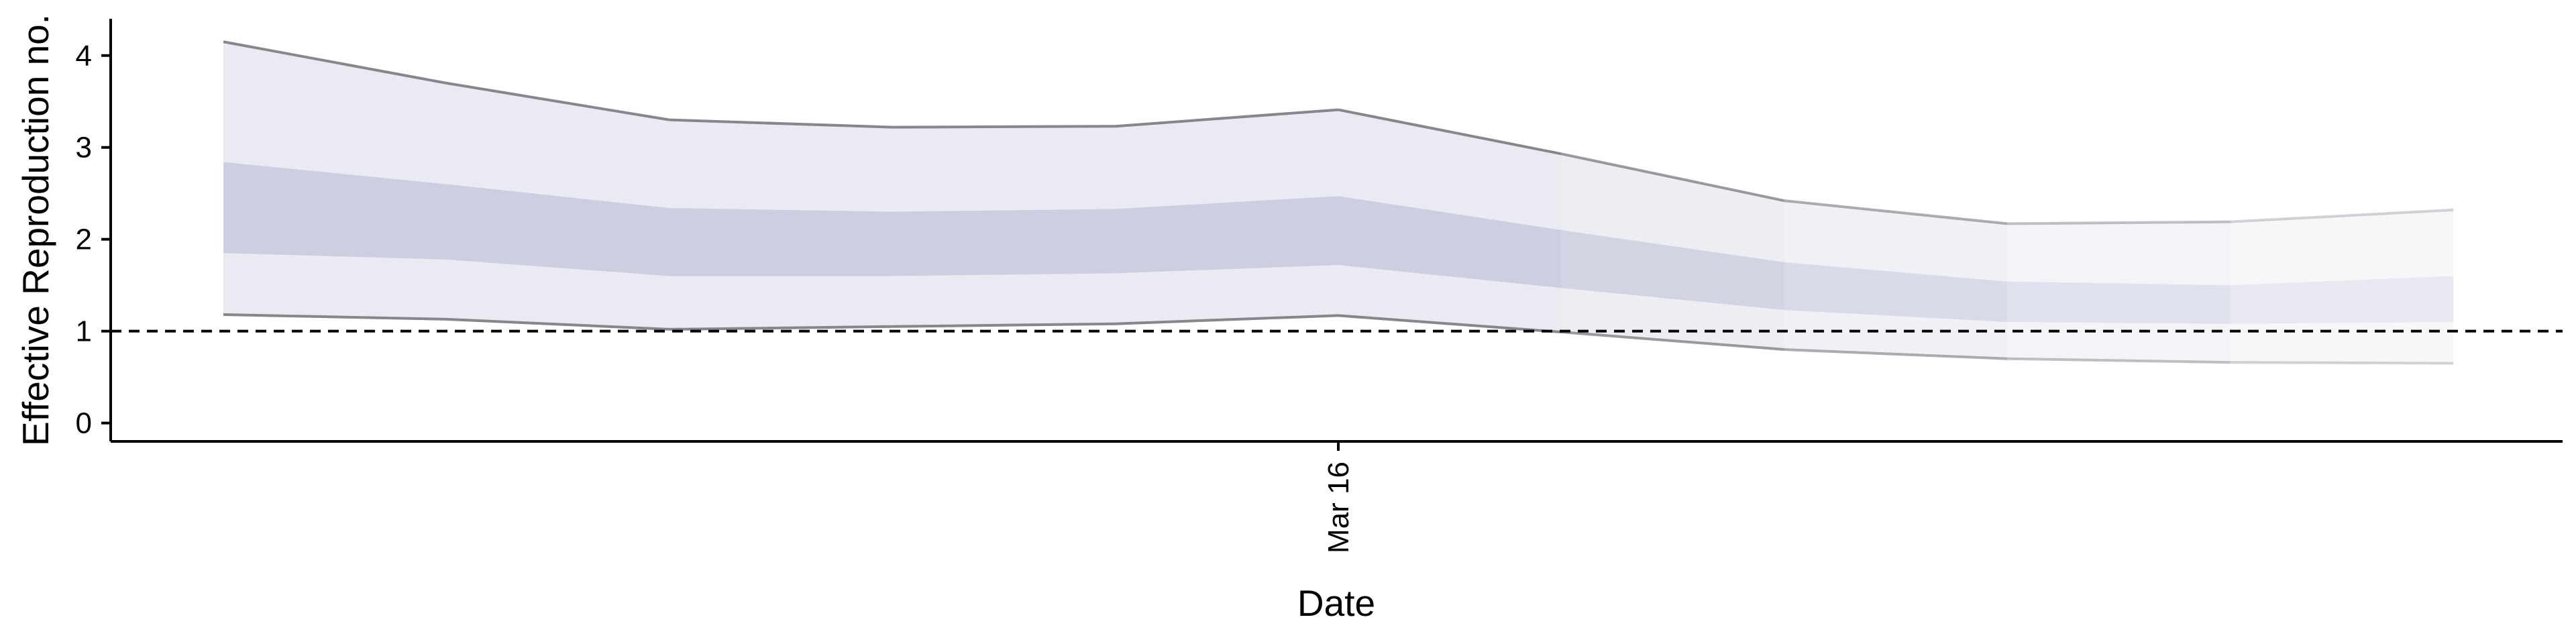  Describe the element at coordinates (1338, 507) in the screenshot. I see `x-tick-label: Mar 16` at that location.